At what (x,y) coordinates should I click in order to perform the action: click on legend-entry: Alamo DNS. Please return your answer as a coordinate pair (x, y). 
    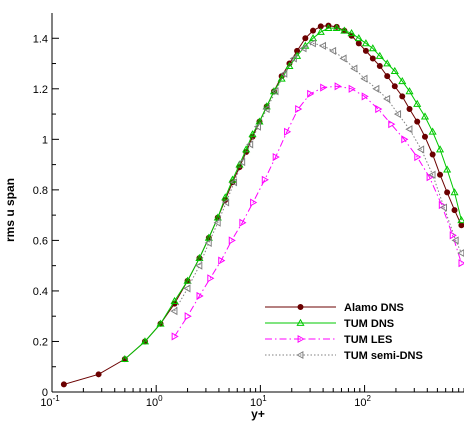
    Looking at the image, I should click on (334, 308).